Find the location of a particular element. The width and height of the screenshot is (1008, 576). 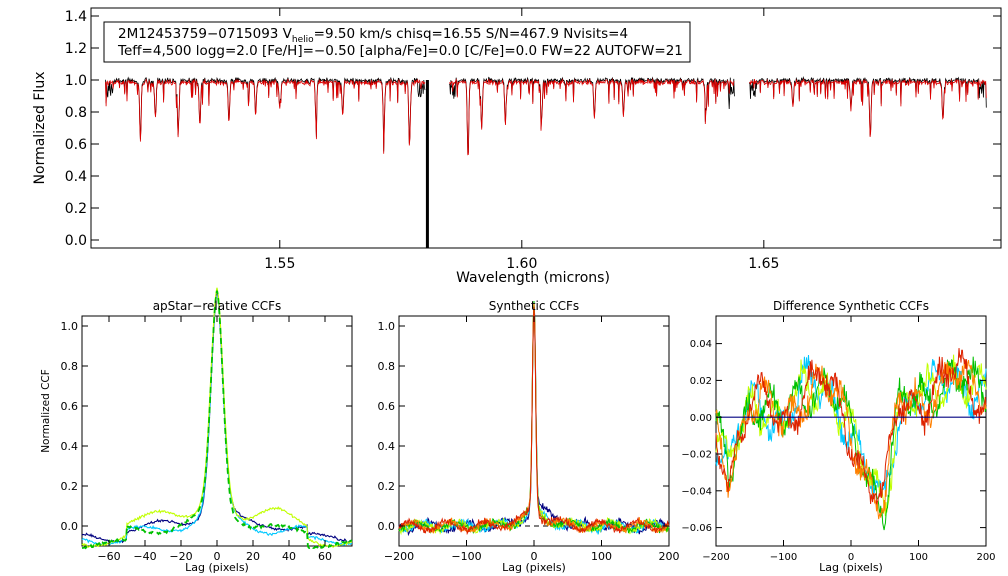

spectrum-x-label: Wavelength (microns) is located at coordinates (533, 278).